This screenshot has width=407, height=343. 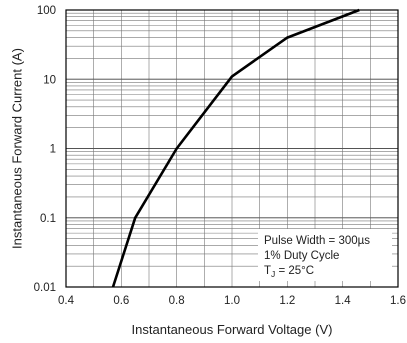 What do you see at coordinates (294, 271) in the screenshot?
I see `annotation-temp-value: = 25°C` at bounding box center [294, 271].